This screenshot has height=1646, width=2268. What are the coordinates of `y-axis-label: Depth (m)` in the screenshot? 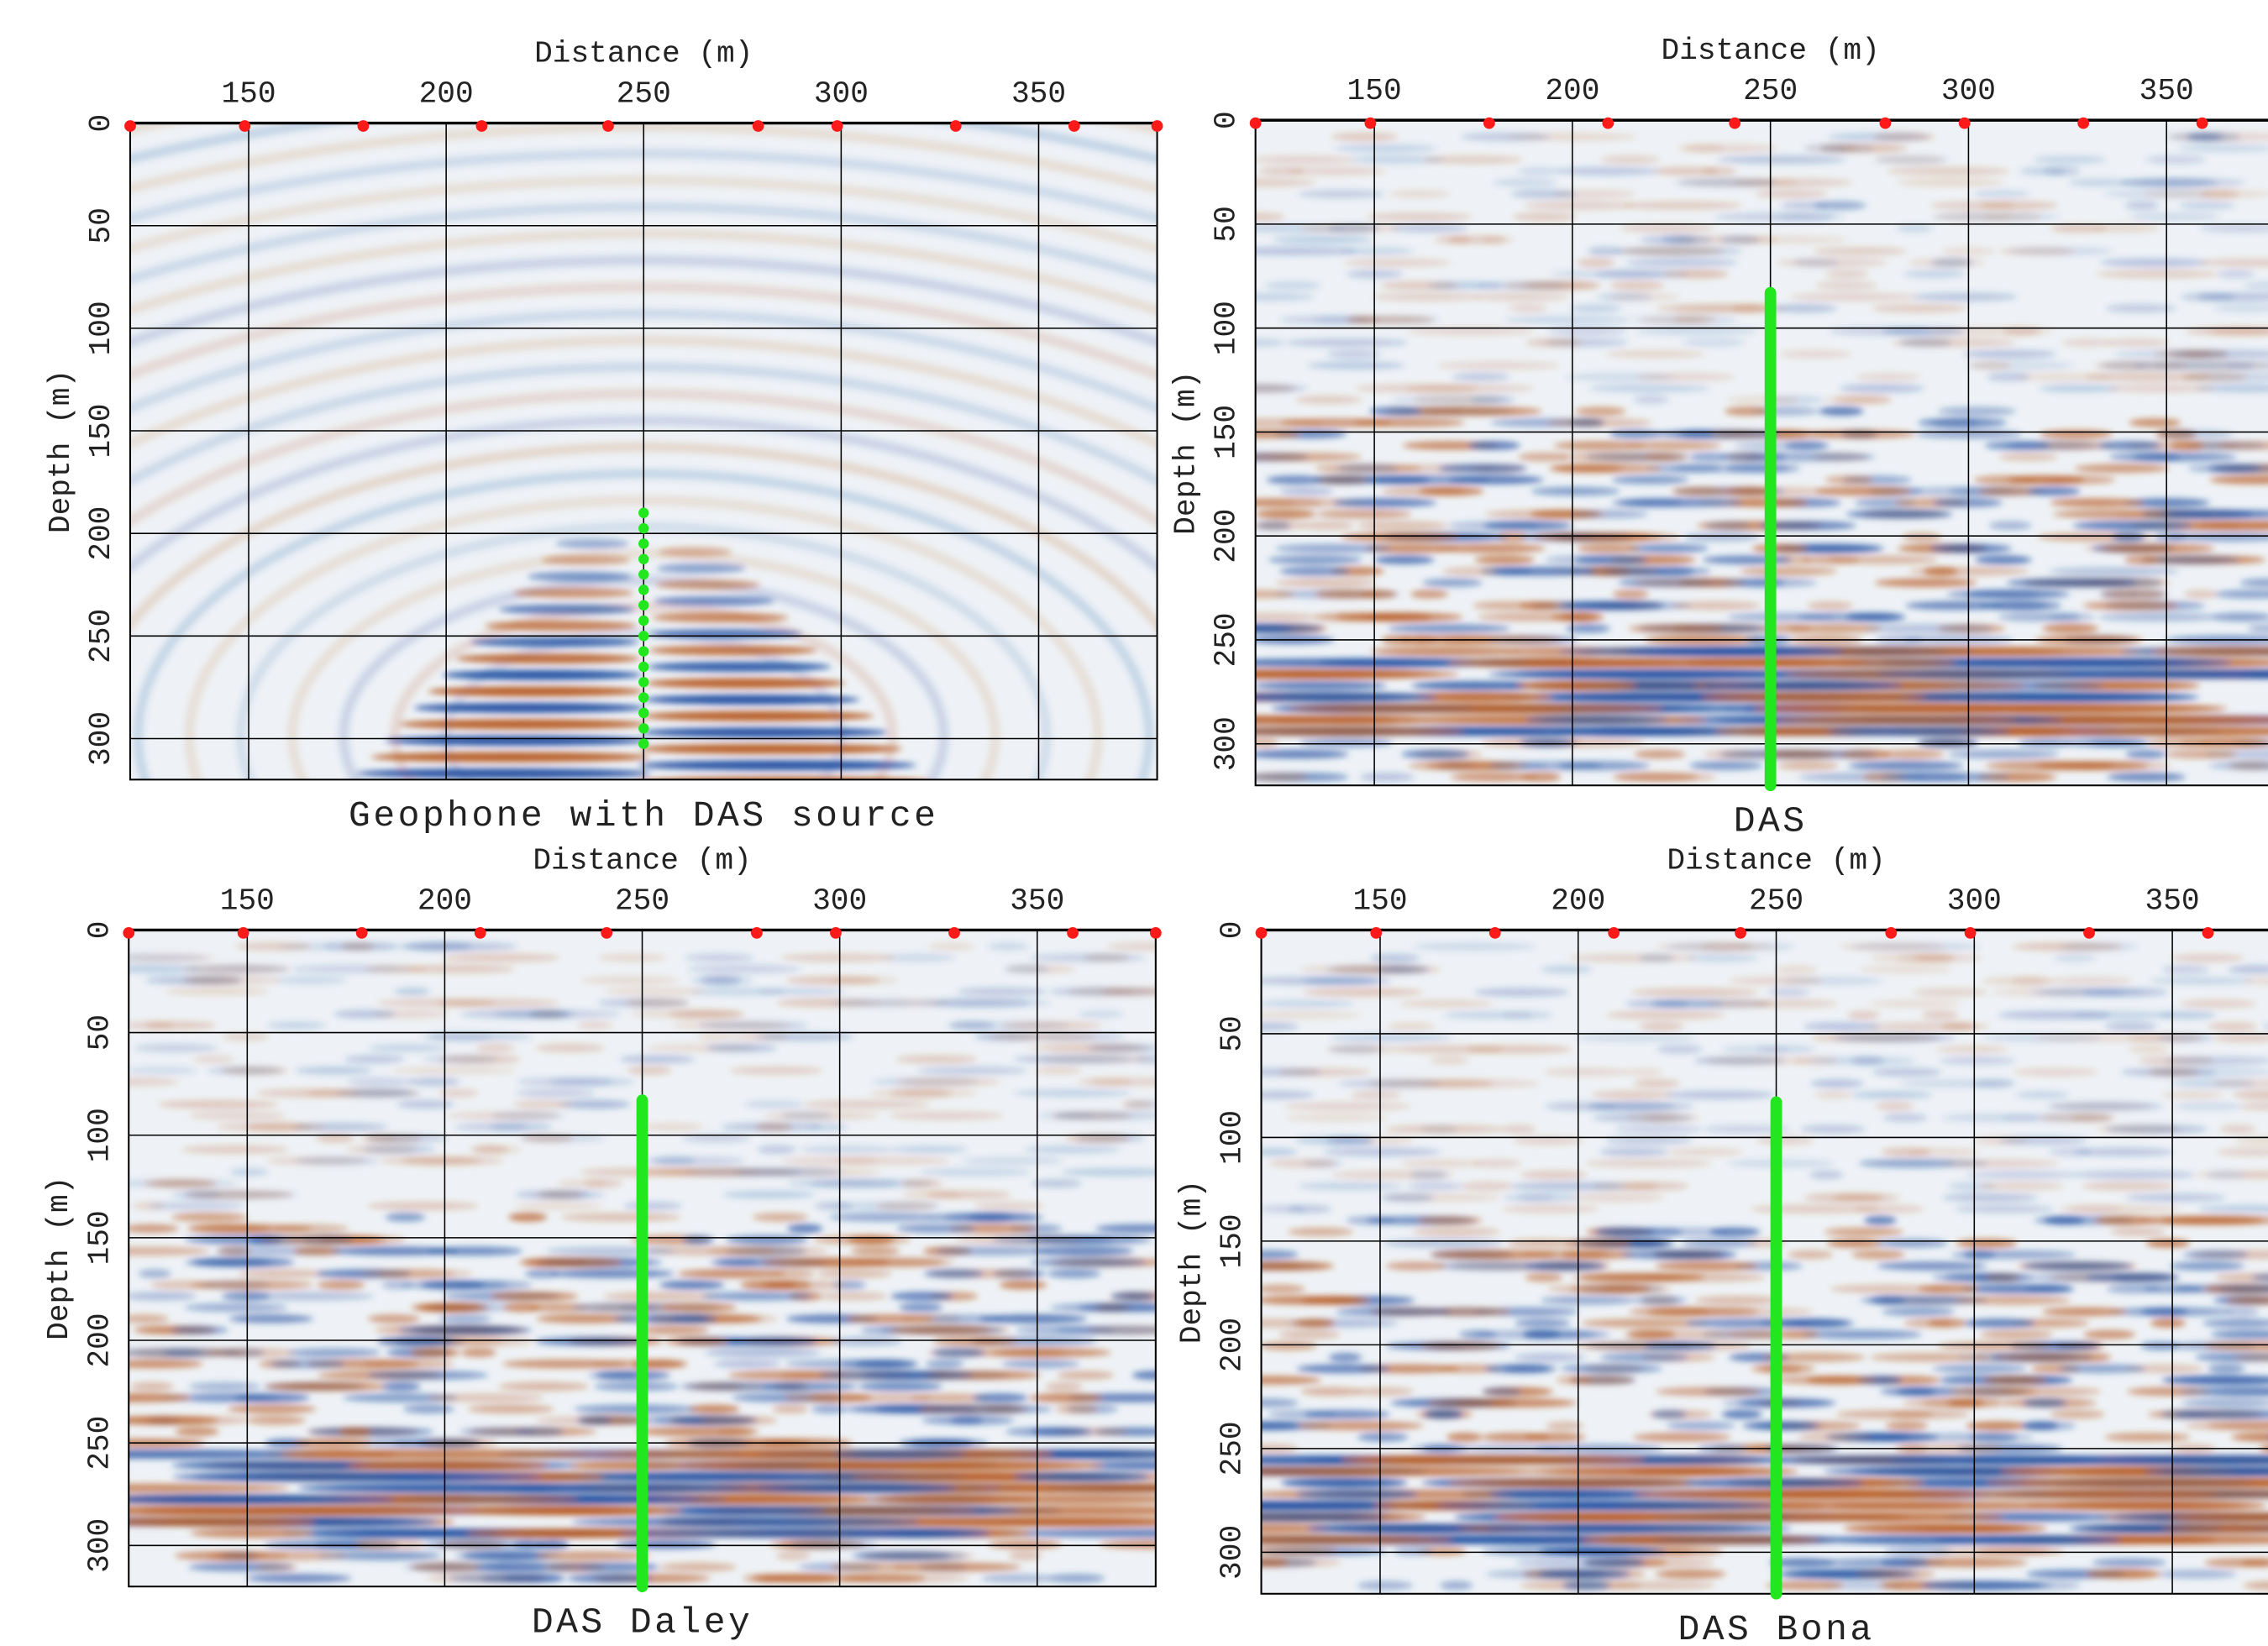 It's located at (1191, 1262).